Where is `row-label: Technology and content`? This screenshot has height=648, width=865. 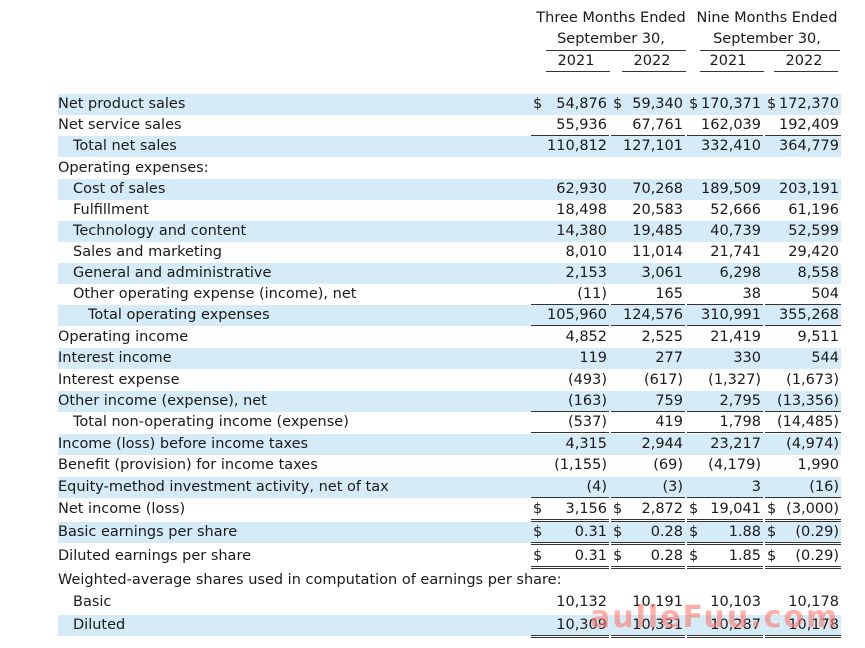
row-label: Technology and content is located at coordinates (160, 231).